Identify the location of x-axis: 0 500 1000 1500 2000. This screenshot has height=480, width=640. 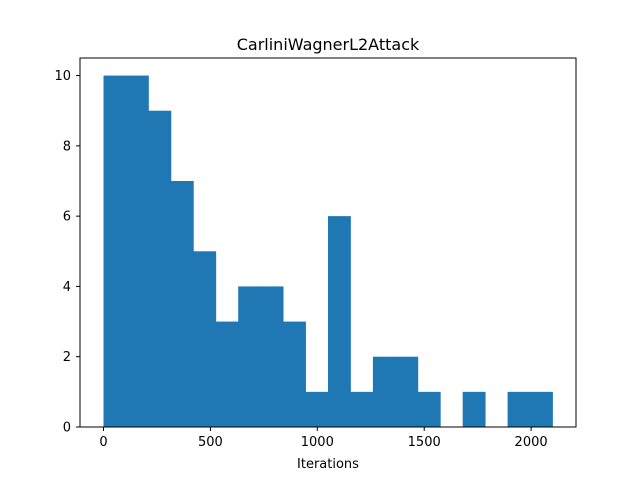
(323, 438).